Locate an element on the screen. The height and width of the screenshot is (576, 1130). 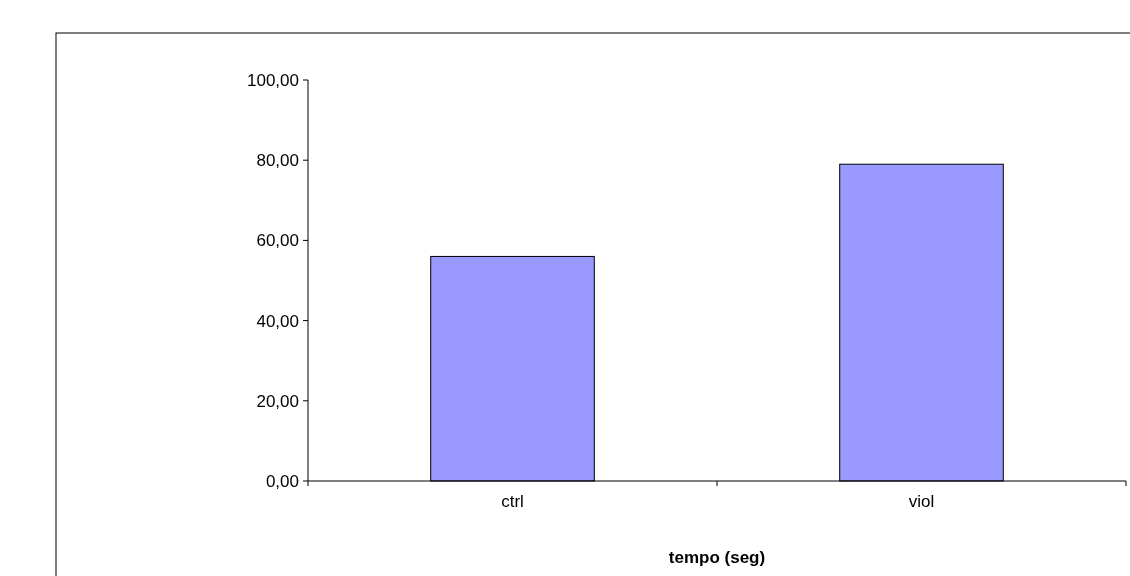
y-tick-label: 60,00 is located at coordinates (277, 241).